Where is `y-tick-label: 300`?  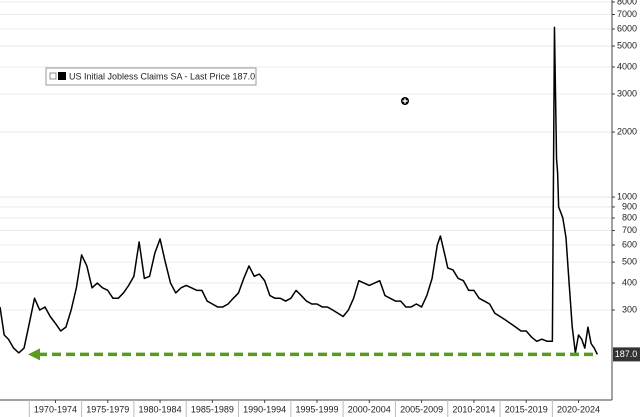 y-tick-label: 300 is located at coordinates (629, 309).